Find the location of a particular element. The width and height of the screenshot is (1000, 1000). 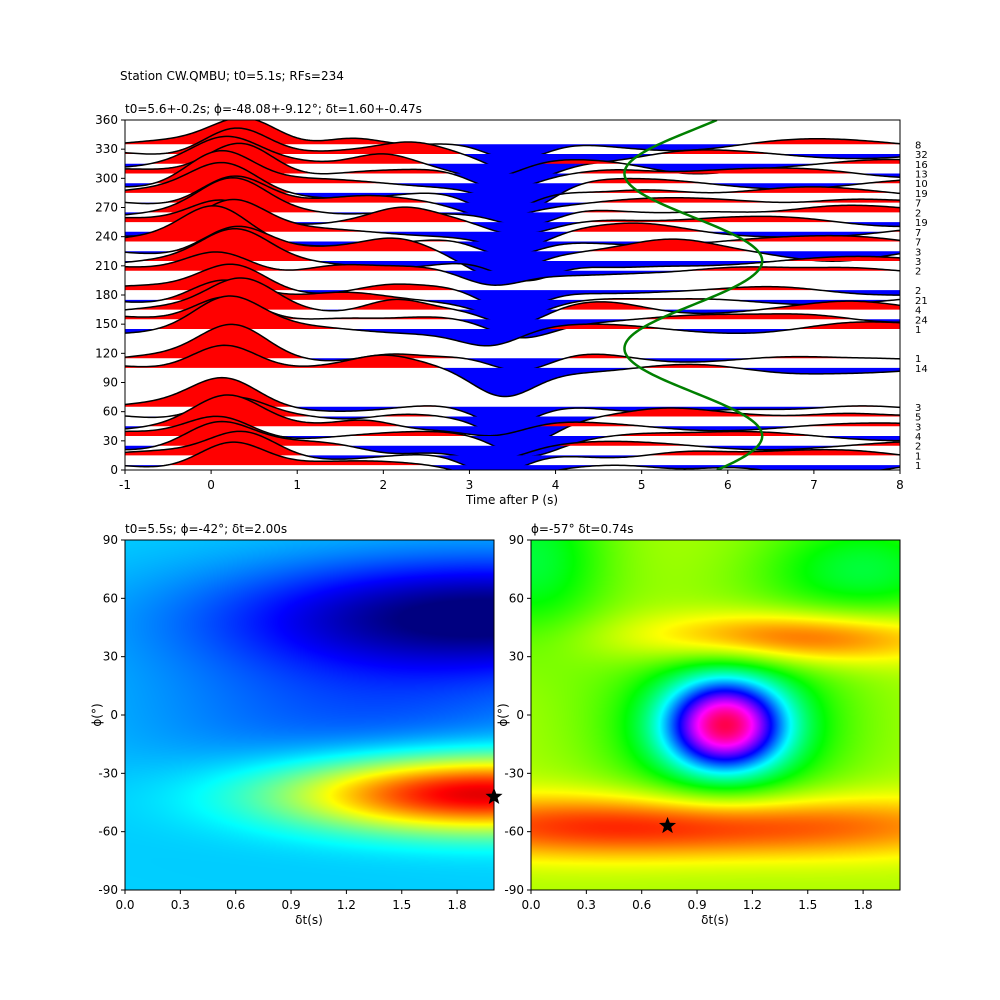

rf-count-label: 5 is located at coordinates (918, 418).